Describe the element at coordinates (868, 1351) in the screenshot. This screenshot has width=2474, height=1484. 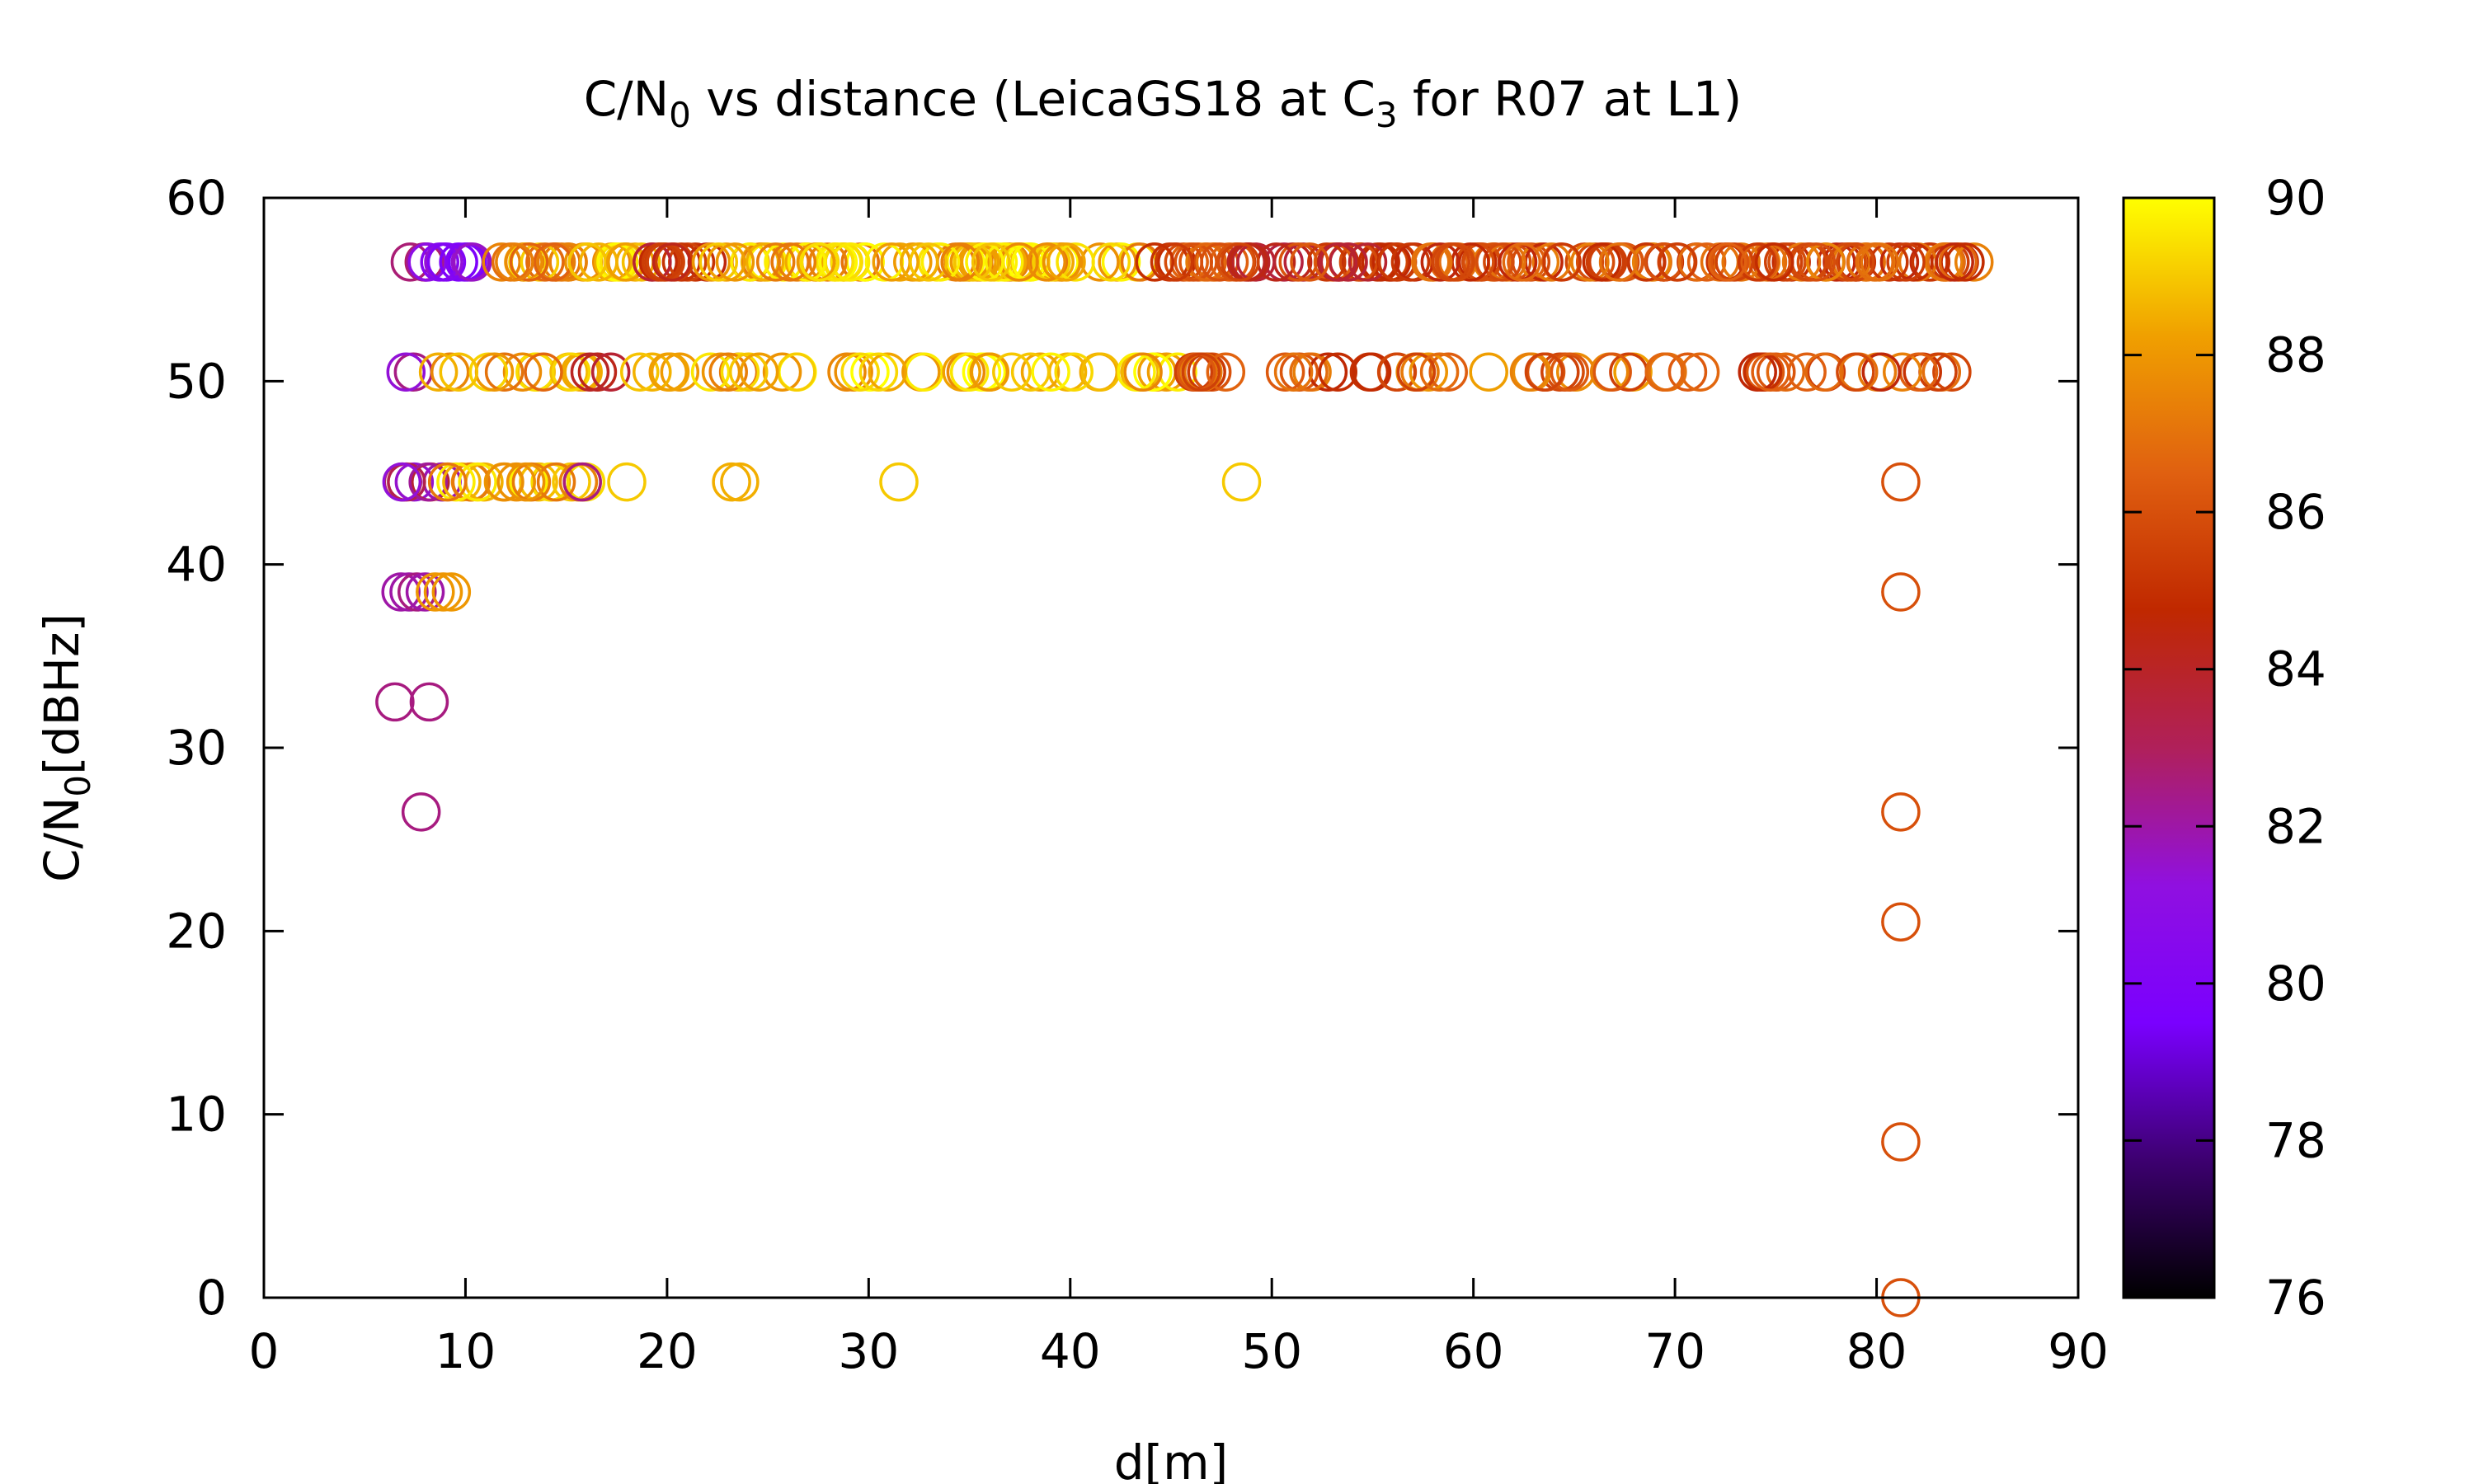
I see `x-tick-label: 30` at that location.